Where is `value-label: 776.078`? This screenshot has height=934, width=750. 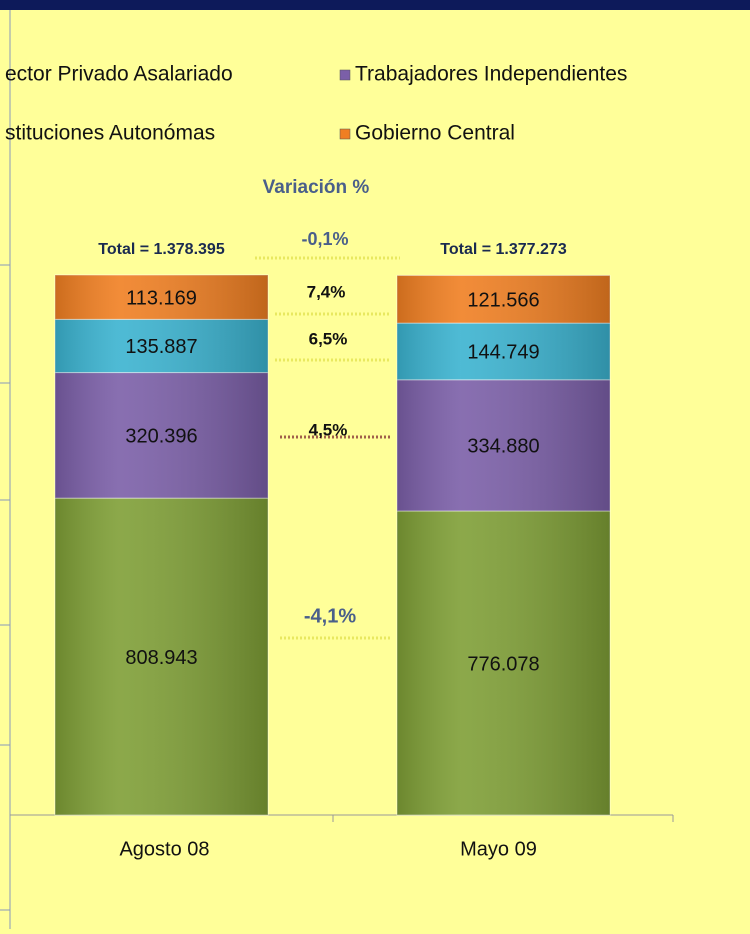
value-label: 776.078 is located at coordinates (503, 664).